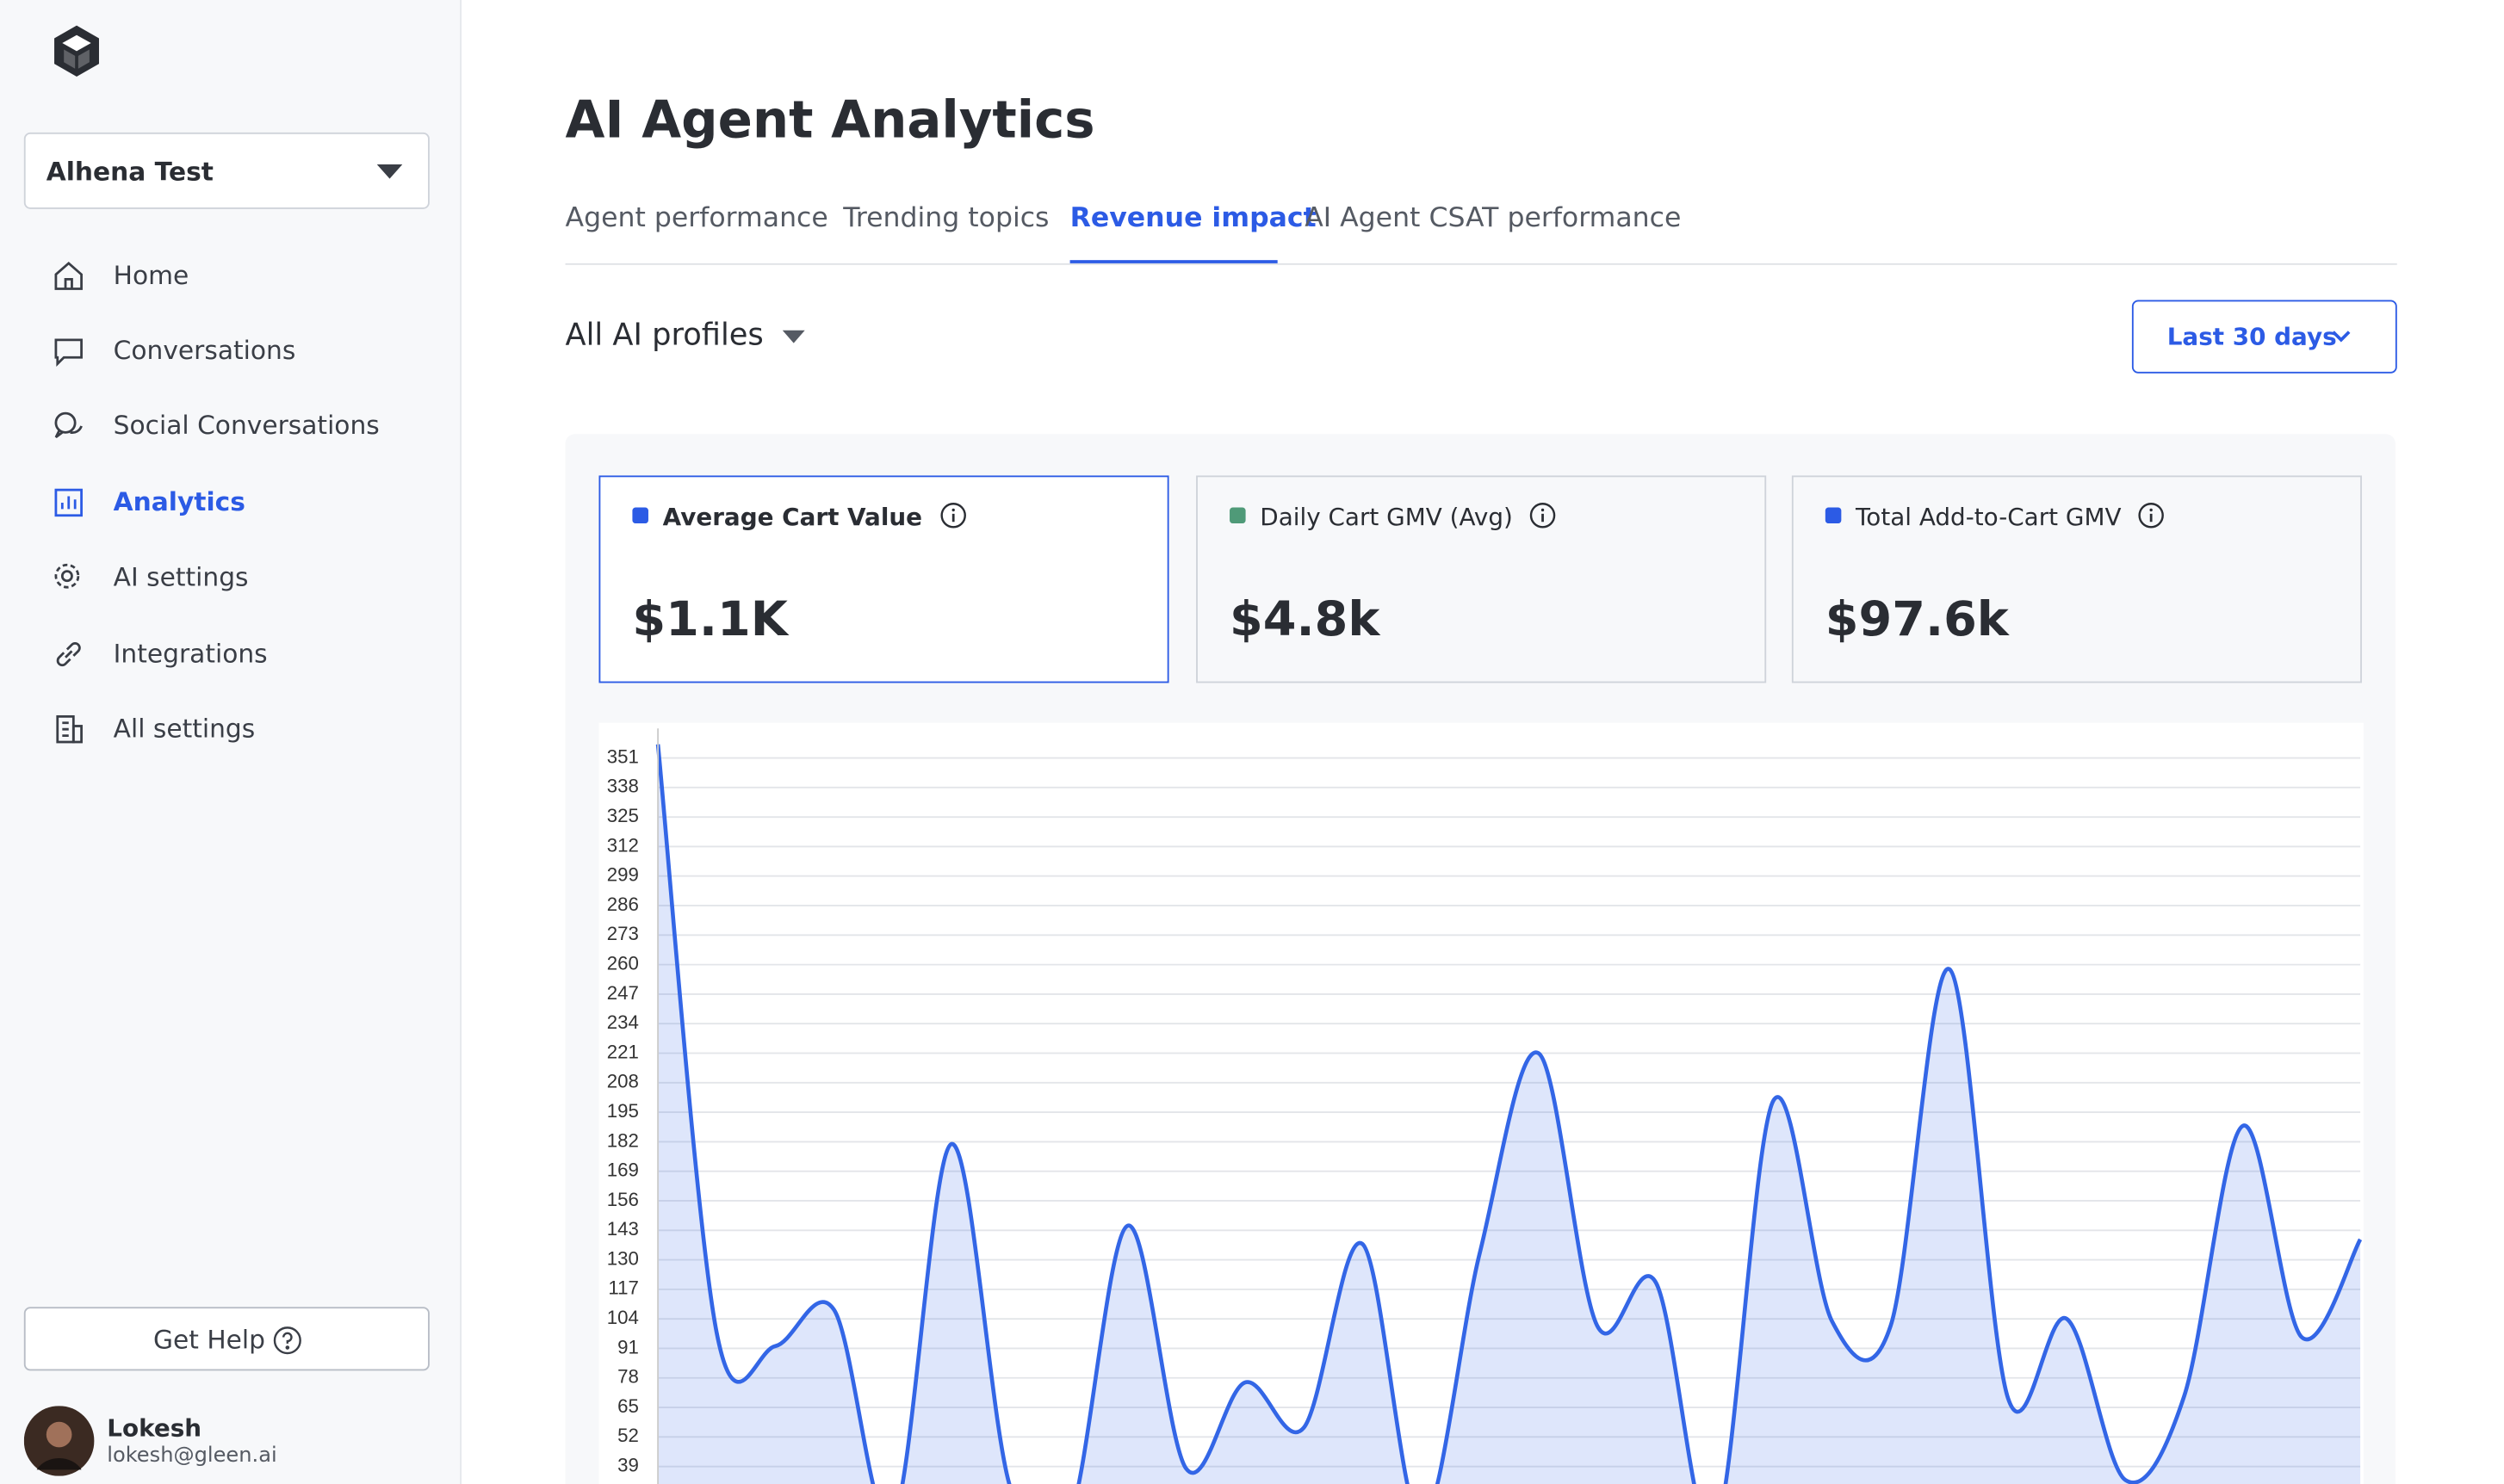 Image resolution: width=2504 pixels, height=1484 pixels. I want to click on user-name: Lokesh, so click(154, 1428).